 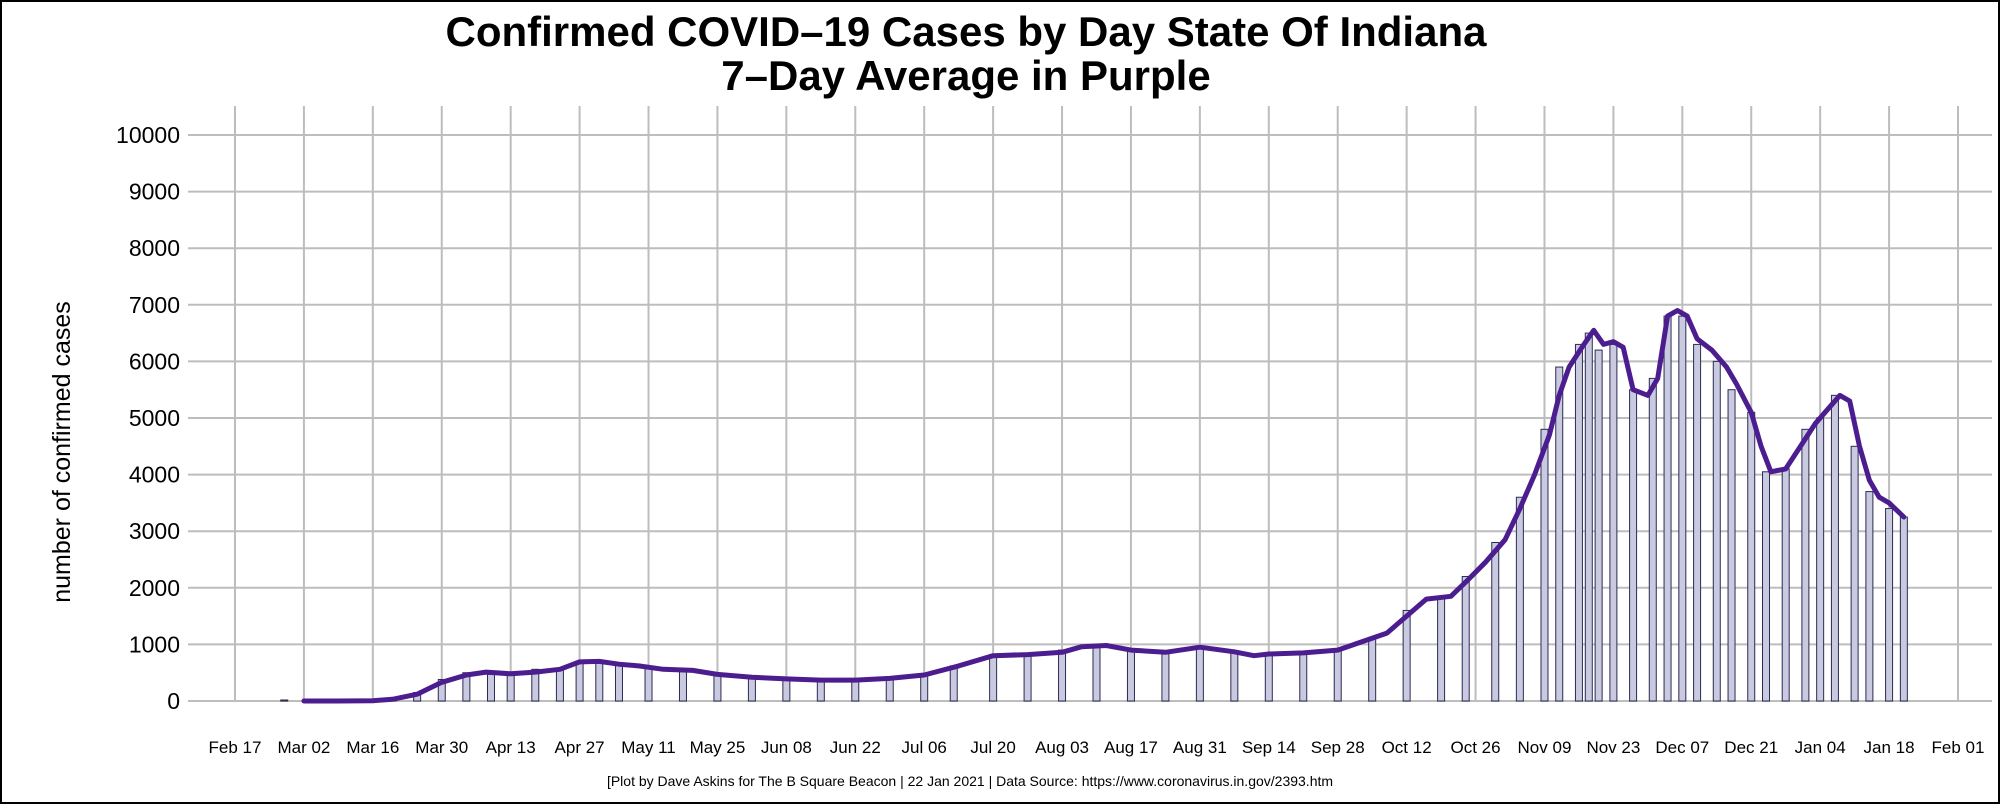 What do you see at coordinates (580, 747) in the screenshot?
I see `x-tick-label: Apr 27` at bounding box center [580, 747].